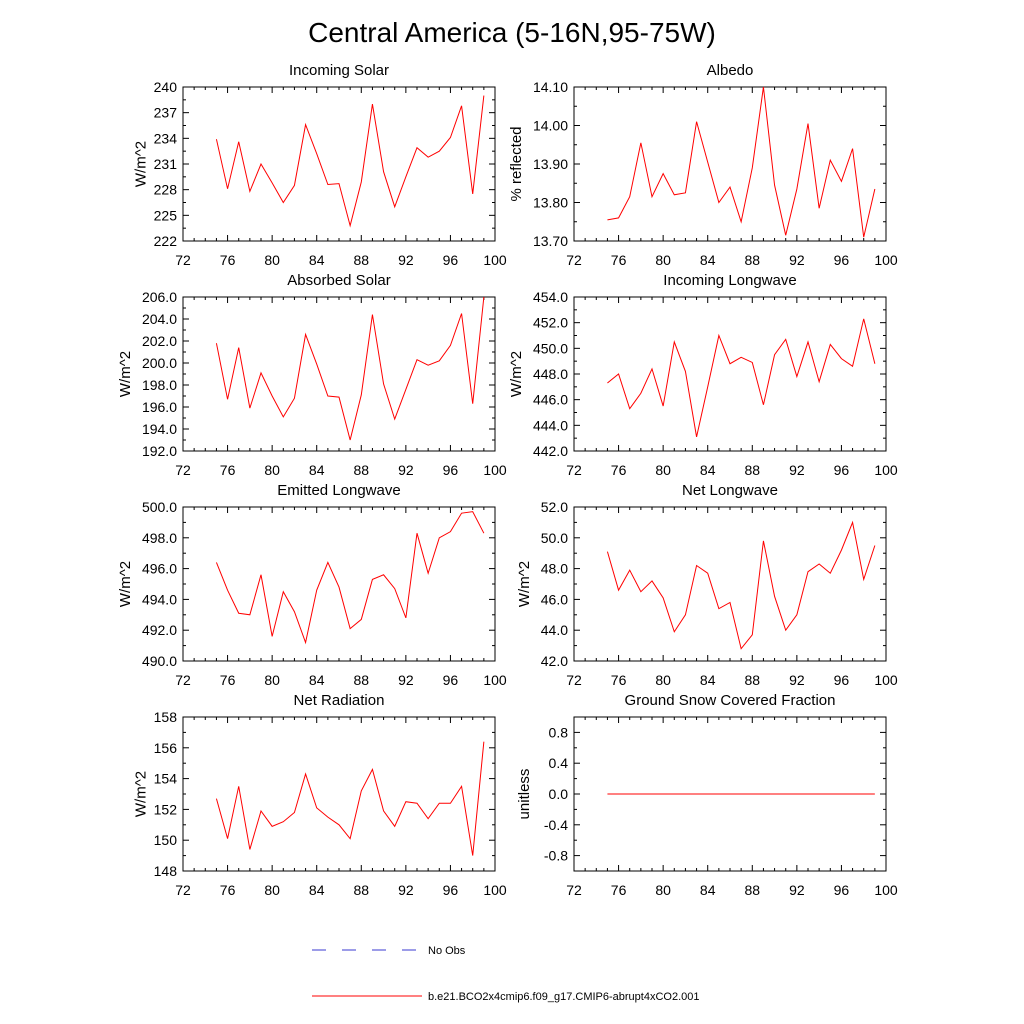 Image resolution: width=1024 pixels, height=1024 pixels. Describe the element at coordinates (741, 585) in the screenshot. I see `series-line-net-longwave` at that location.